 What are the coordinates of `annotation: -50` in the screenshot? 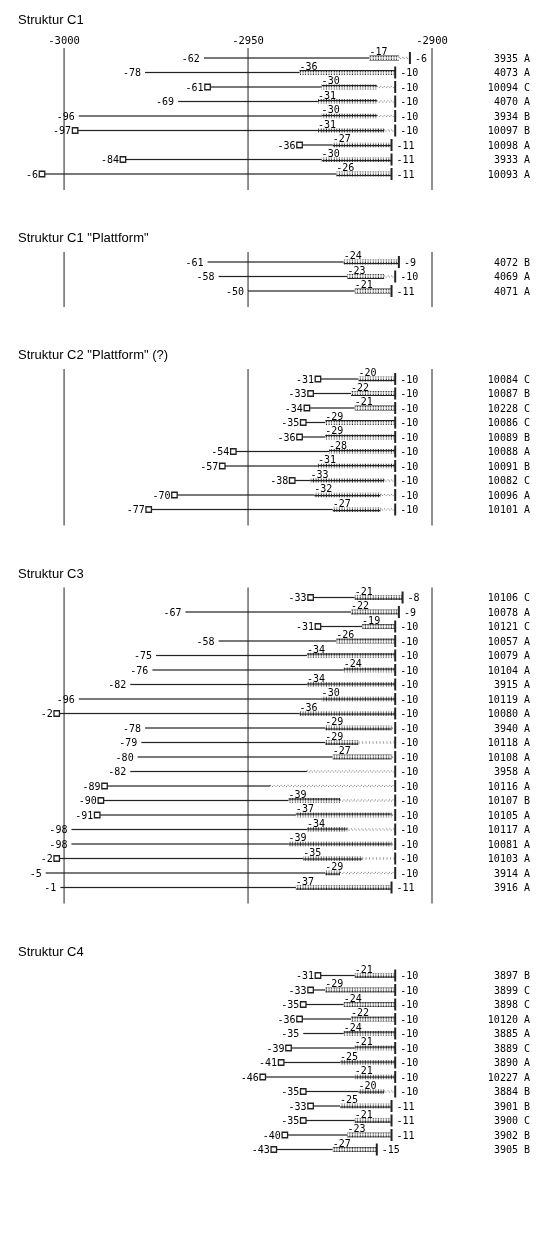 It's located at (235, 291).